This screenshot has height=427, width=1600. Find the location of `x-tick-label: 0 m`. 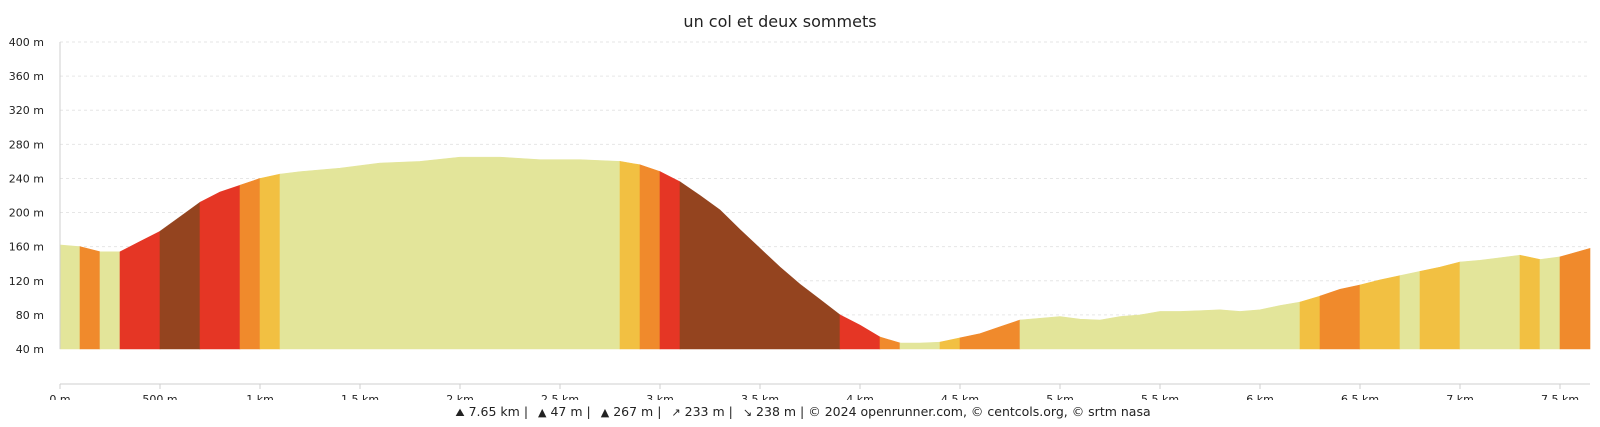

x-tick-label: 0 m is located at coordinates (59, 396).